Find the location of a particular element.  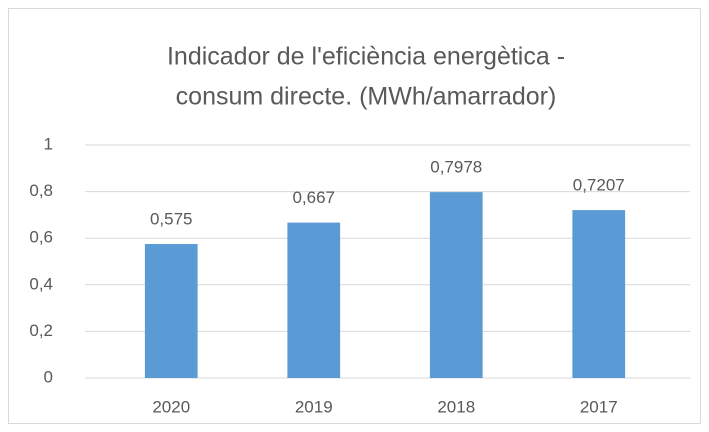

data-label: 0,7978 is located at coordinates (456, 167).